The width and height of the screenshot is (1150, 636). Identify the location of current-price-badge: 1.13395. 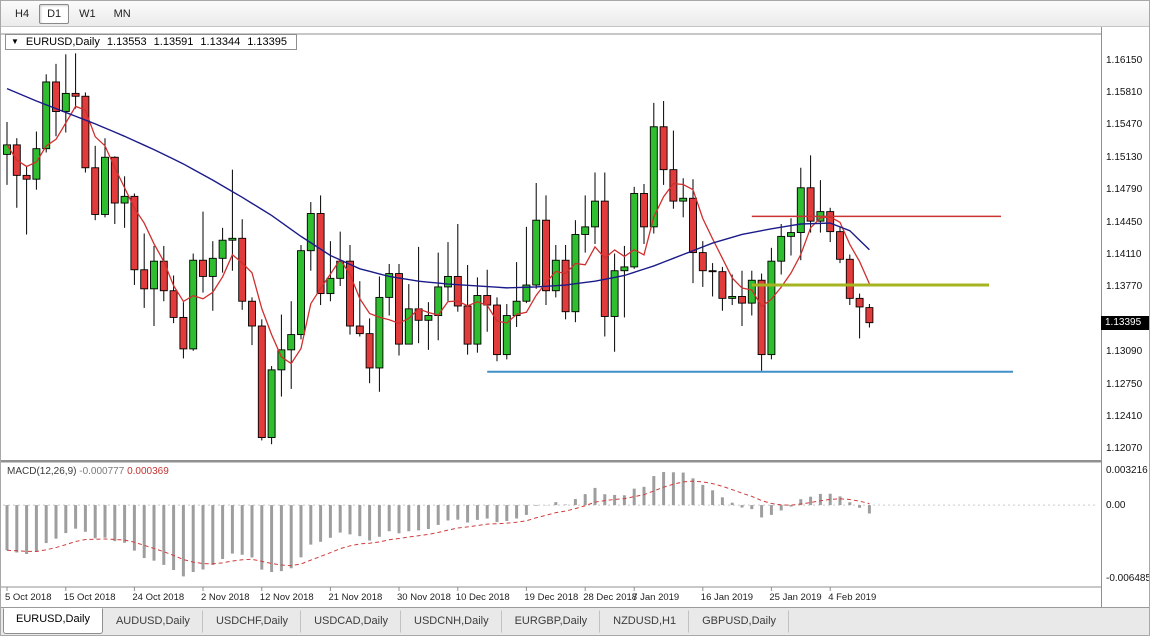
(1125, 322).